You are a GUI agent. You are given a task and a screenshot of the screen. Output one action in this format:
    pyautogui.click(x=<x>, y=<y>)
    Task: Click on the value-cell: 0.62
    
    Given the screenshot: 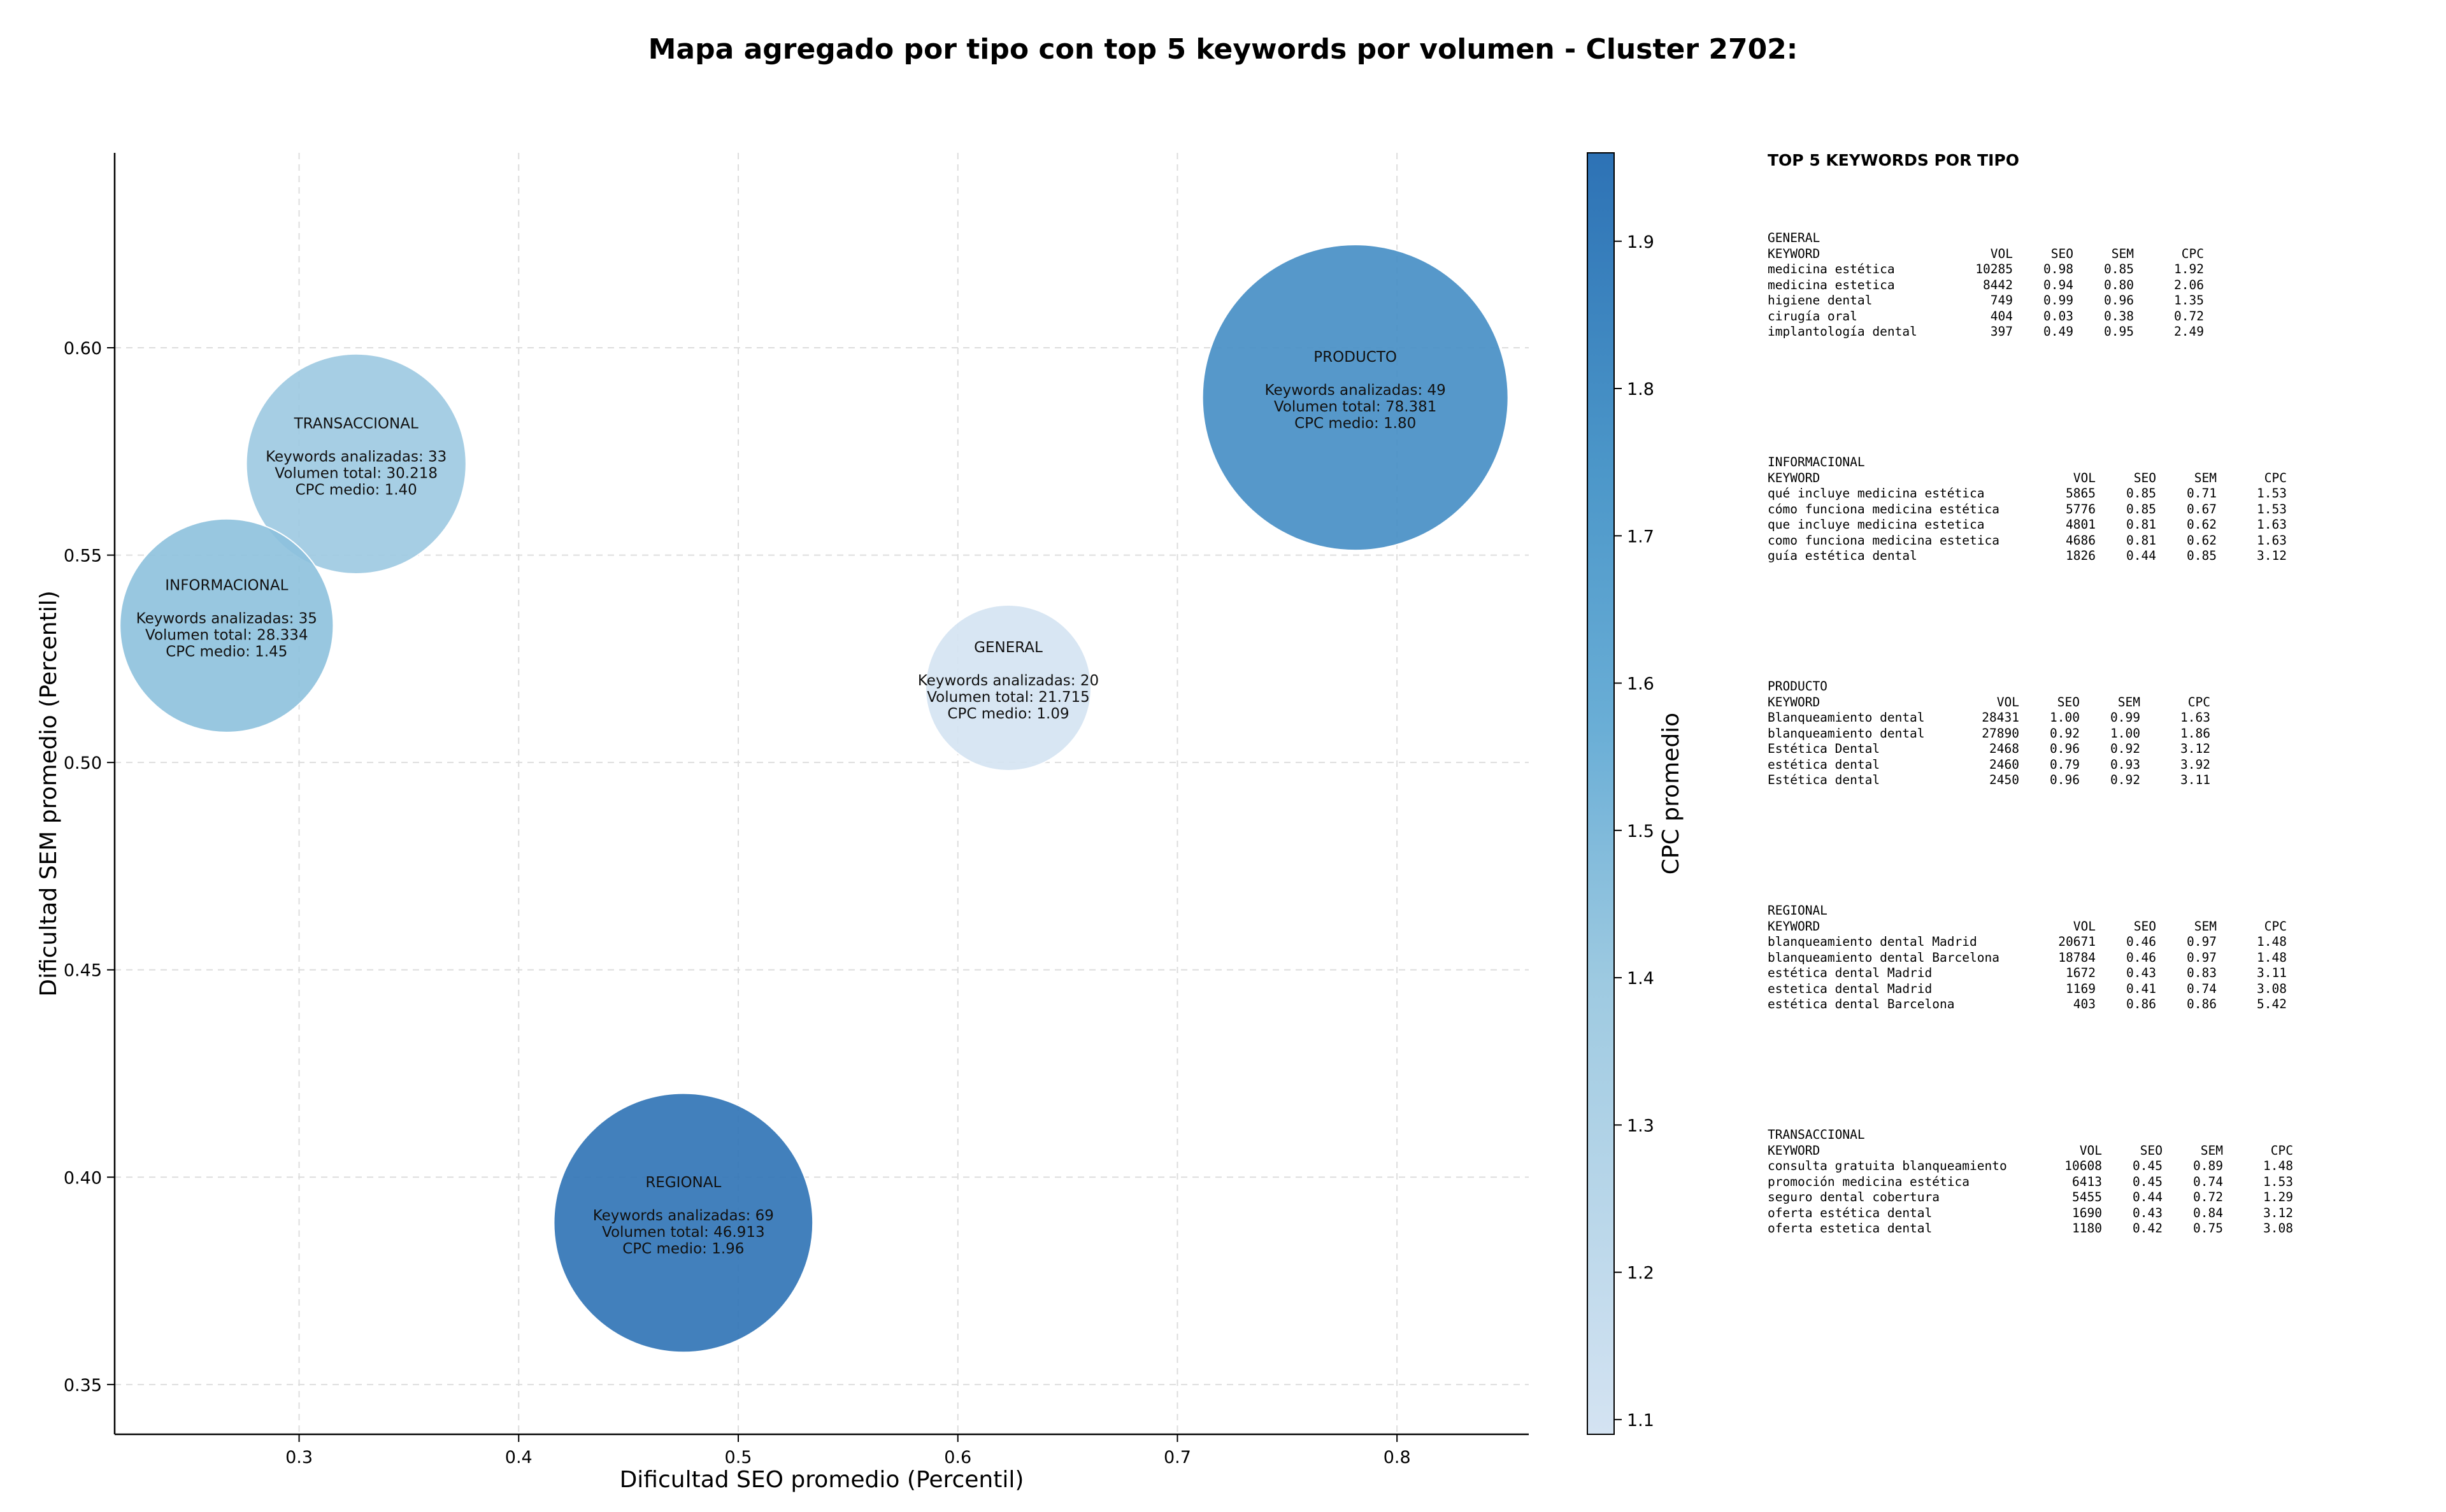 What is the action you would take?
    pyautogui.click(x=2202, y=540)
    